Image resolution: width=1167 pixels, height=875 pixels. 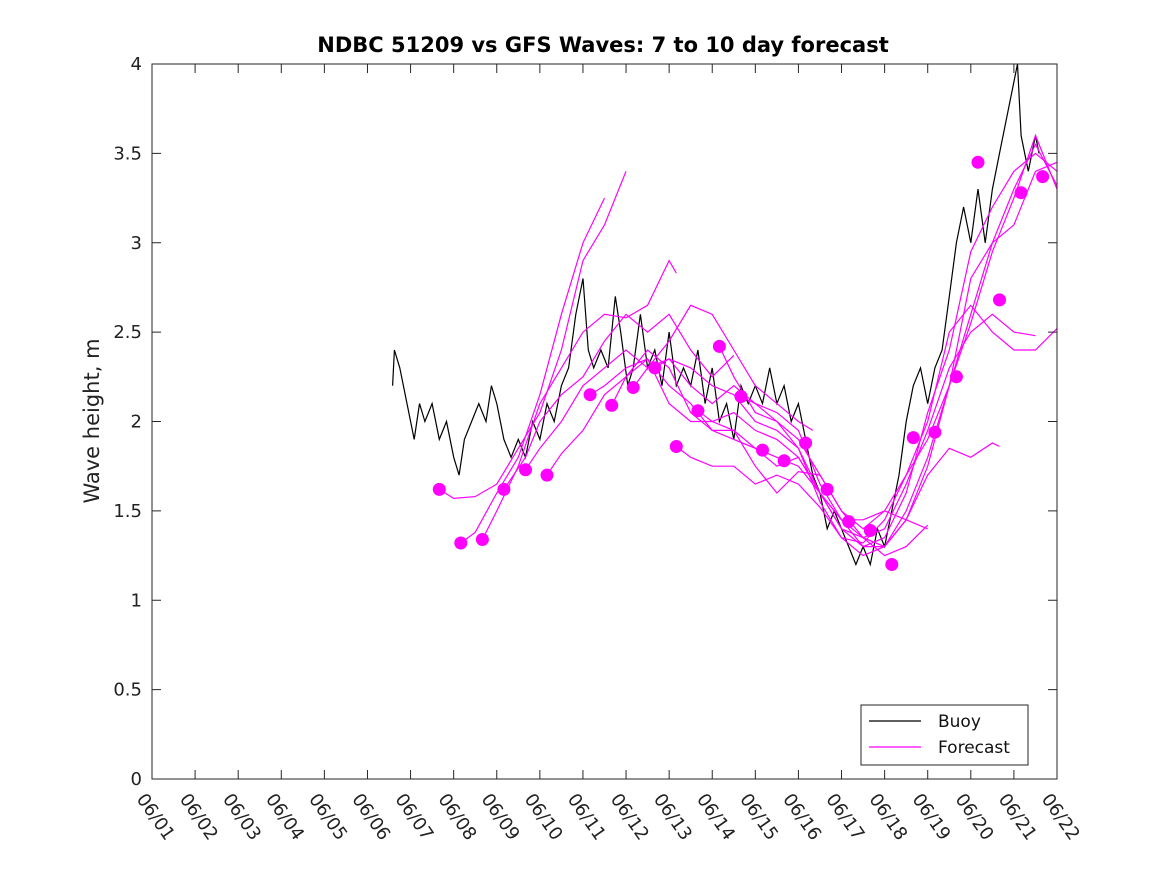 I want to click on x-tick-label: 06/21, so click(x=1017, y=817).